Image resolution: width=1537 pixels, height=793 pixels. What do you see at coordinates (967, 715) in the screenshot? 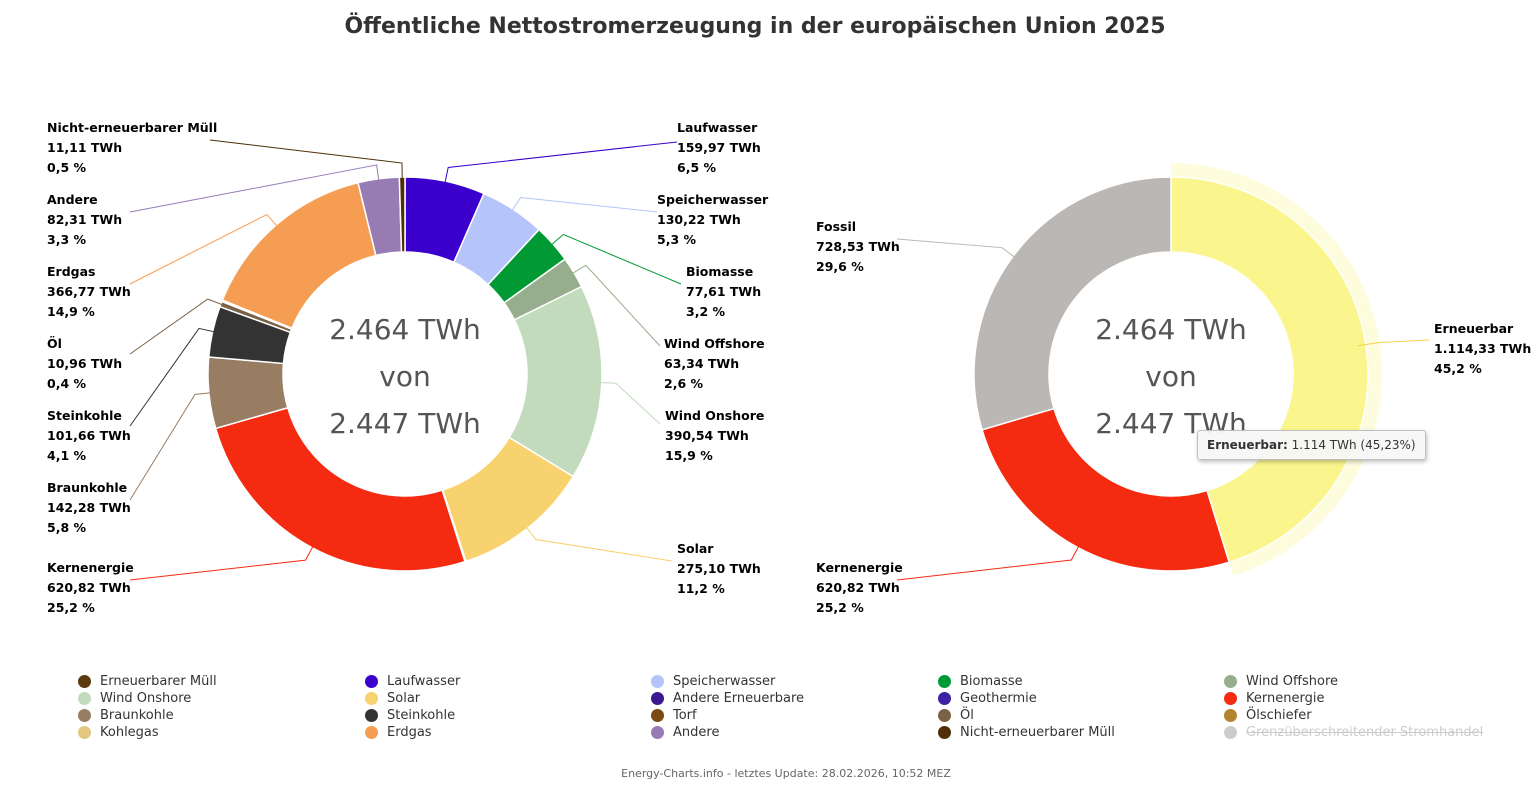
I see `legend-label: Öl` at bounding box center [967, 715].